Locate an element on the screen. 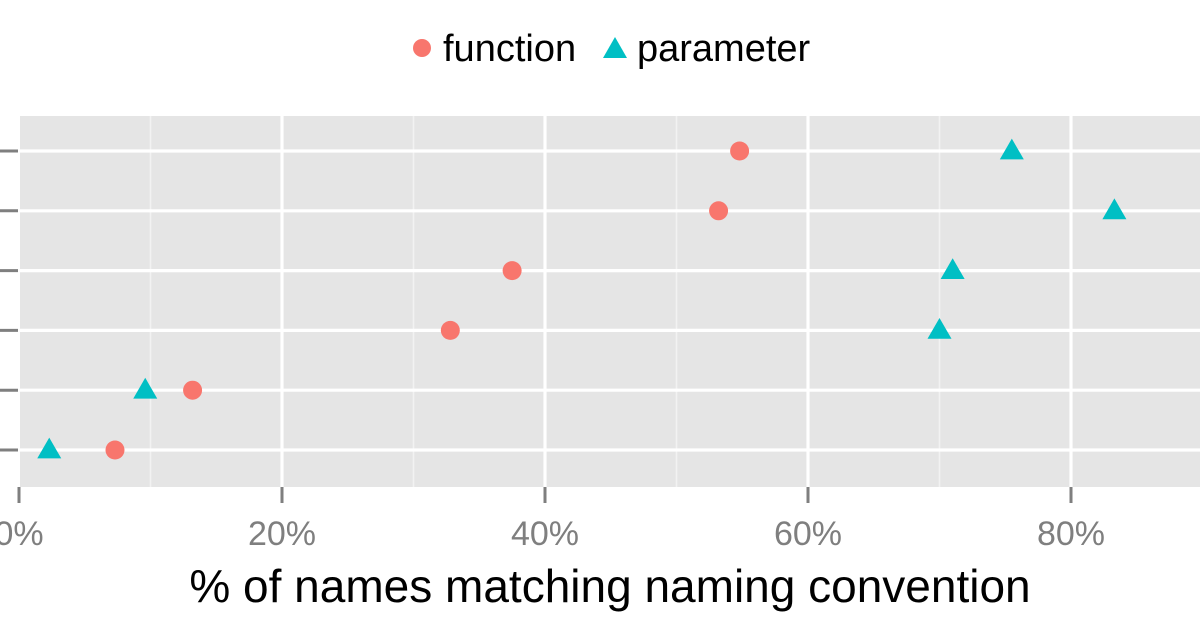  x-tick-label: 40% is located at coordinates (545, 534).